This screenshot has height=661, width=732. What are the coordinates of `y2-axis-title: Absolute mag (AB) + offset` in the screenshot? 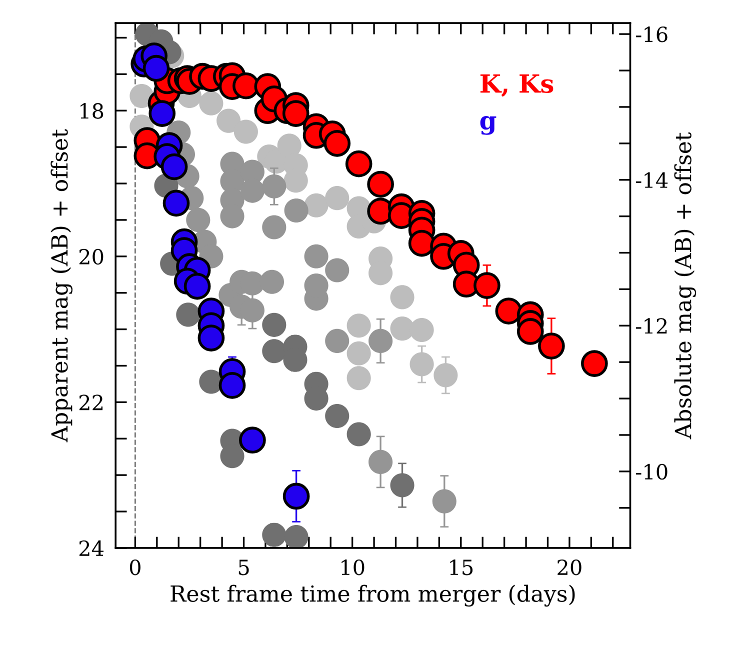 It's located at (685, 286).